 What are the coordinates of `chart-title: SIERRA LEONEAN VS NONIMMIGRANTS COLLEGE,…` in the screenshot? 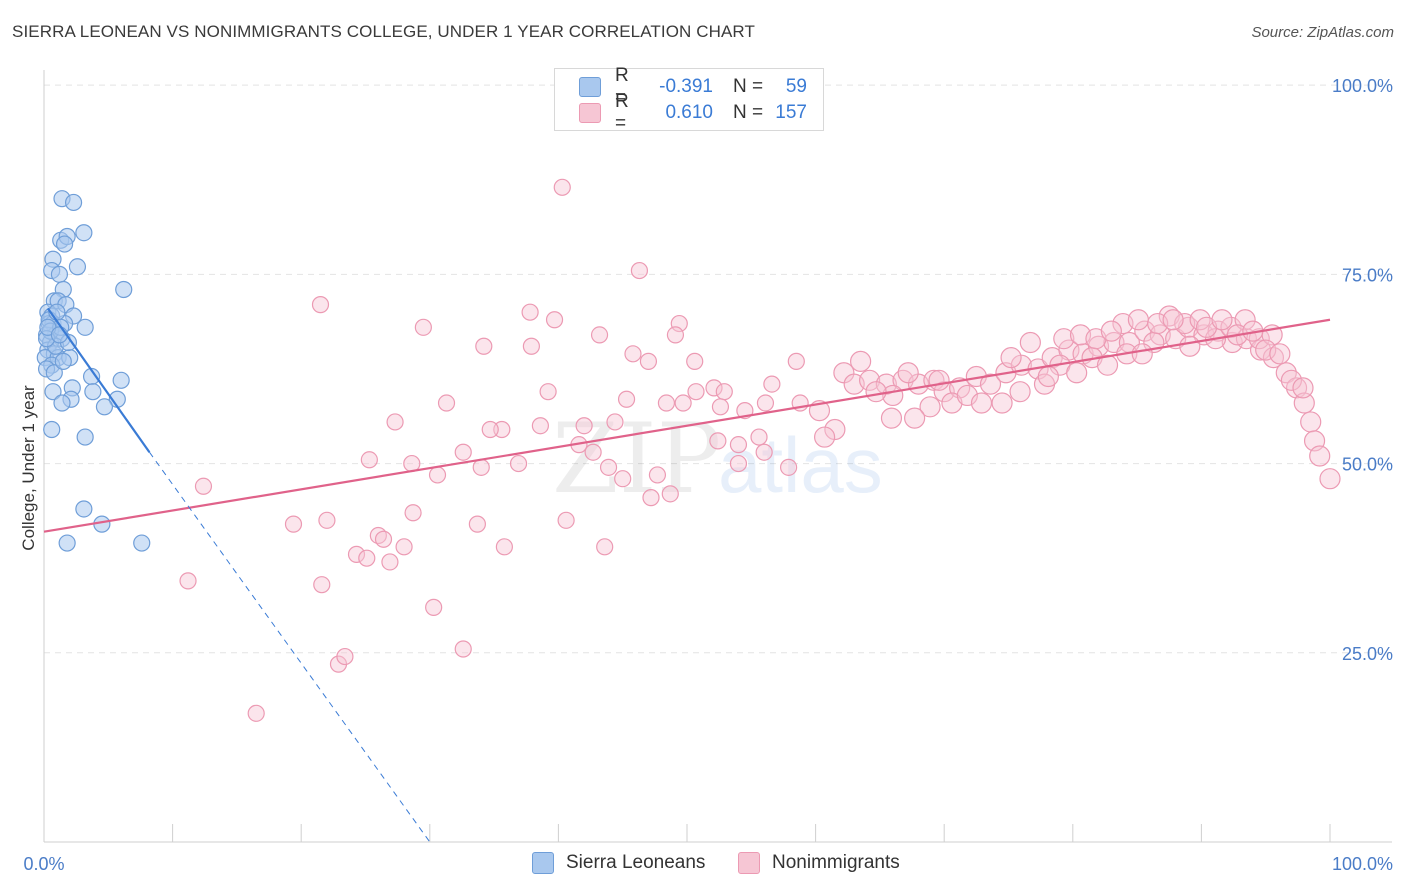 It's located at (383, 31).